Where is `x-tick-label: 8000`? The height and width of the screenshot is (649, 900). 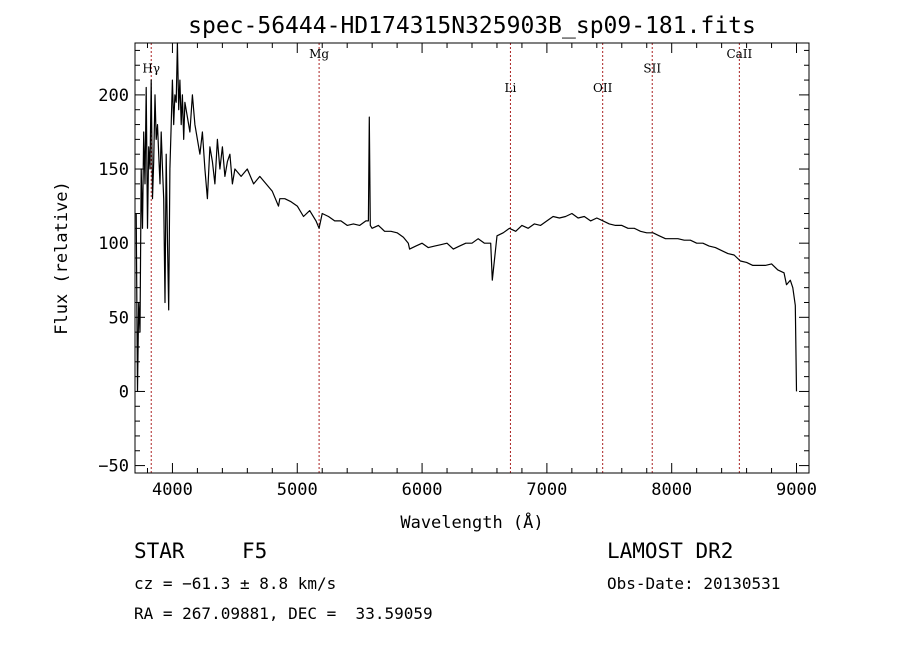
x-tick-label: 8000 is located at coordinates (671, 490).